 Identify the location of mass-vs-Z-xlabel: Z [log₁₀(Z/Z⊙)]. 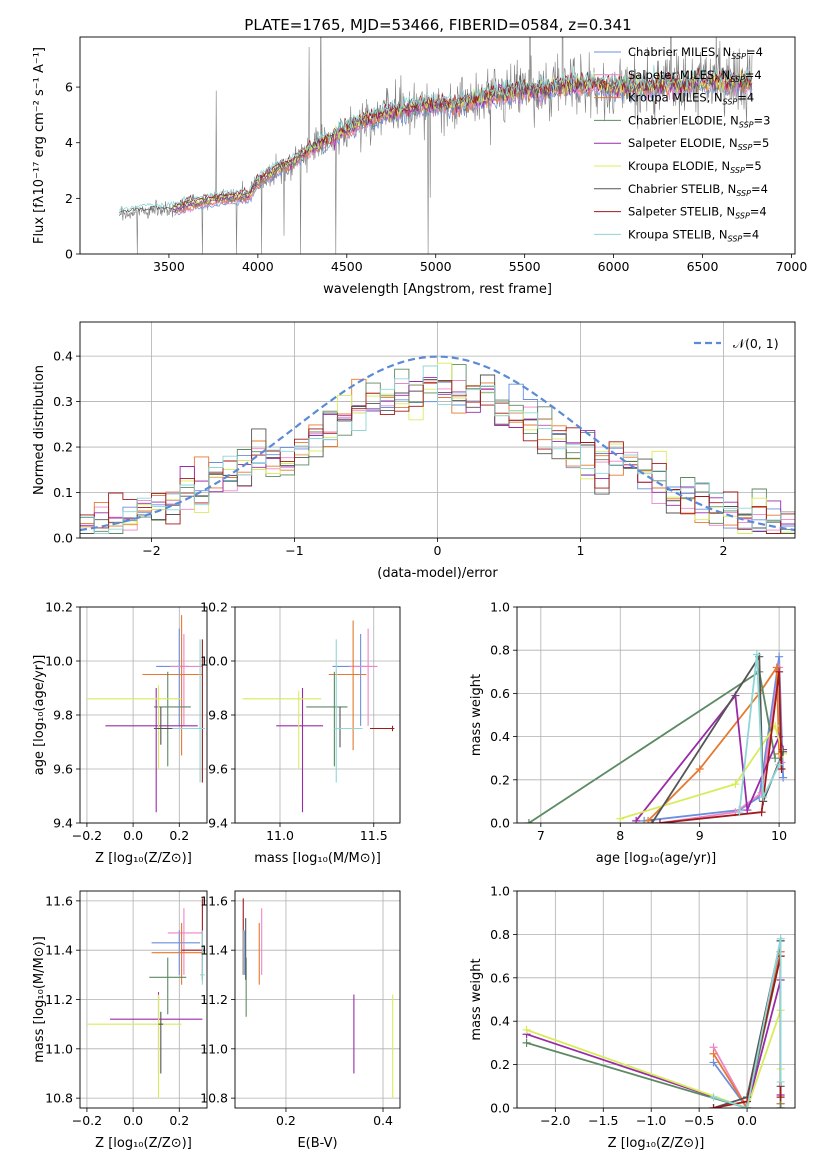
(143, 1143).